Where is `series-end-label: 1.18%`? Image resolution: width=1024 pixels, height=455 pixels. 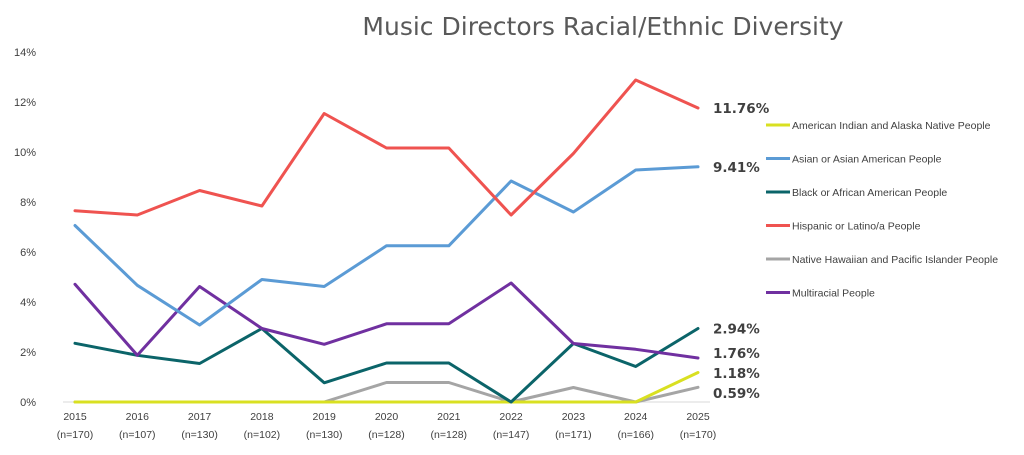 series-end-label: 1.18% is located at coordinates (736, 374).